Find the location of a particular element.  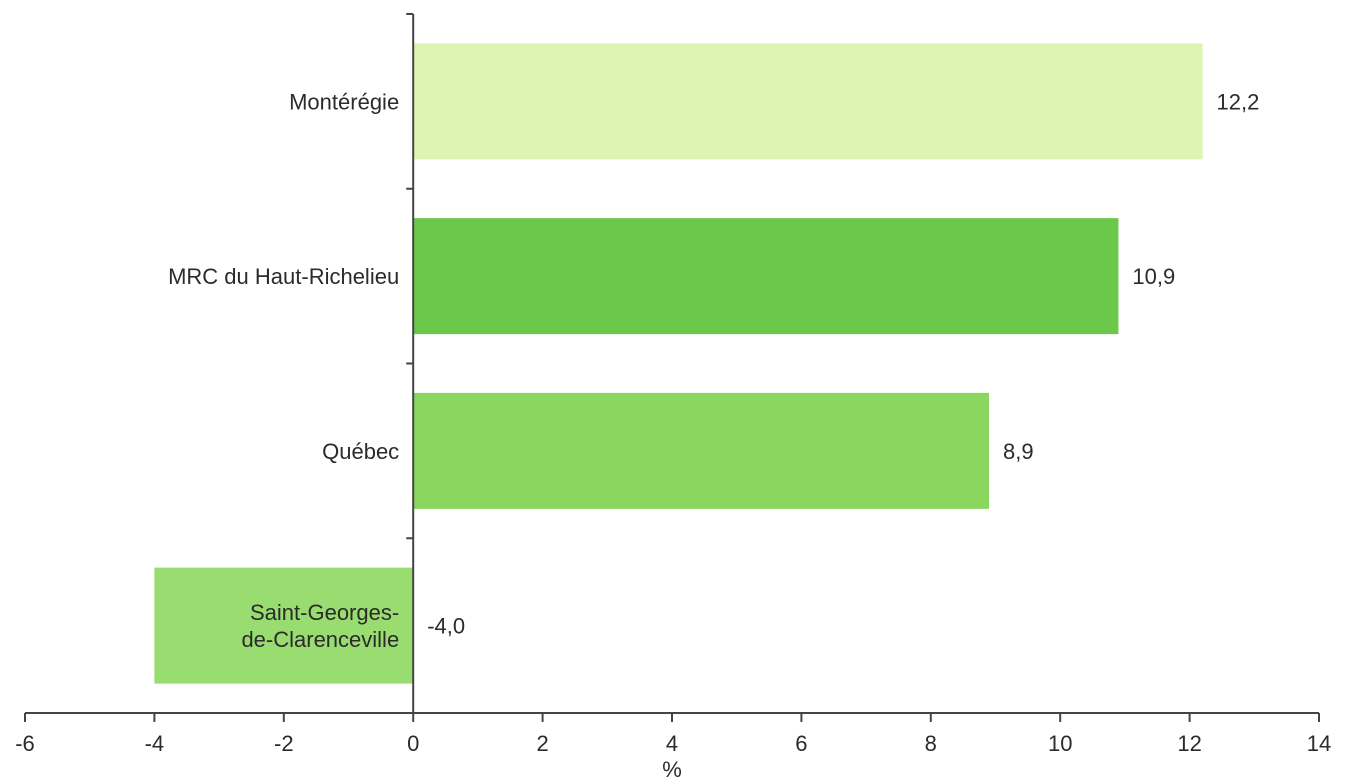

x-tick-label: 2 is located at coordinates (542, 743).